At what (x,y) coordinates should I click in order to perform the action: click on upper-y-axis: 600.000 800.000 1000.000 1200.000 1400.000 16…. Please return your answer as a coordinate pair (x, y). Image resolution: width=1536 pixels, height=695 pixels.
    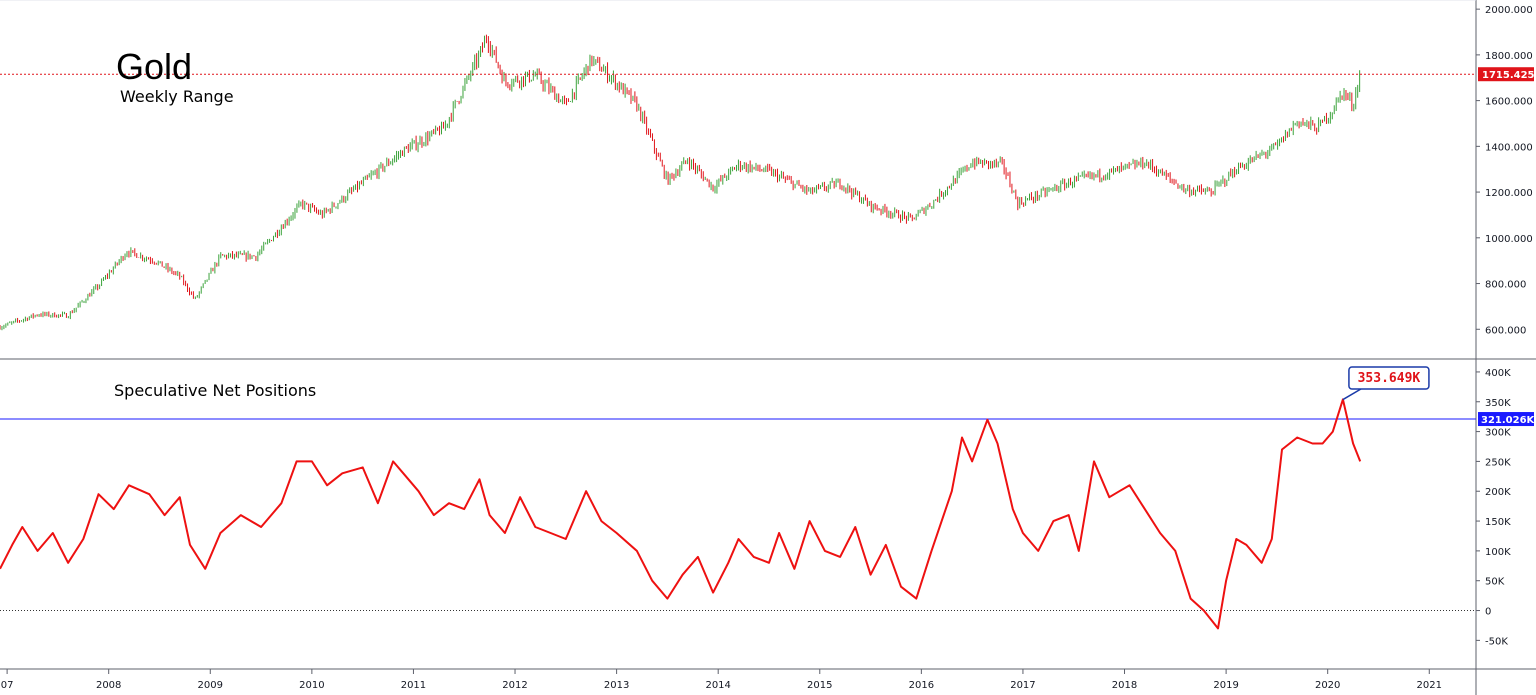
    Looking at the image, I should click on (1504, 170).